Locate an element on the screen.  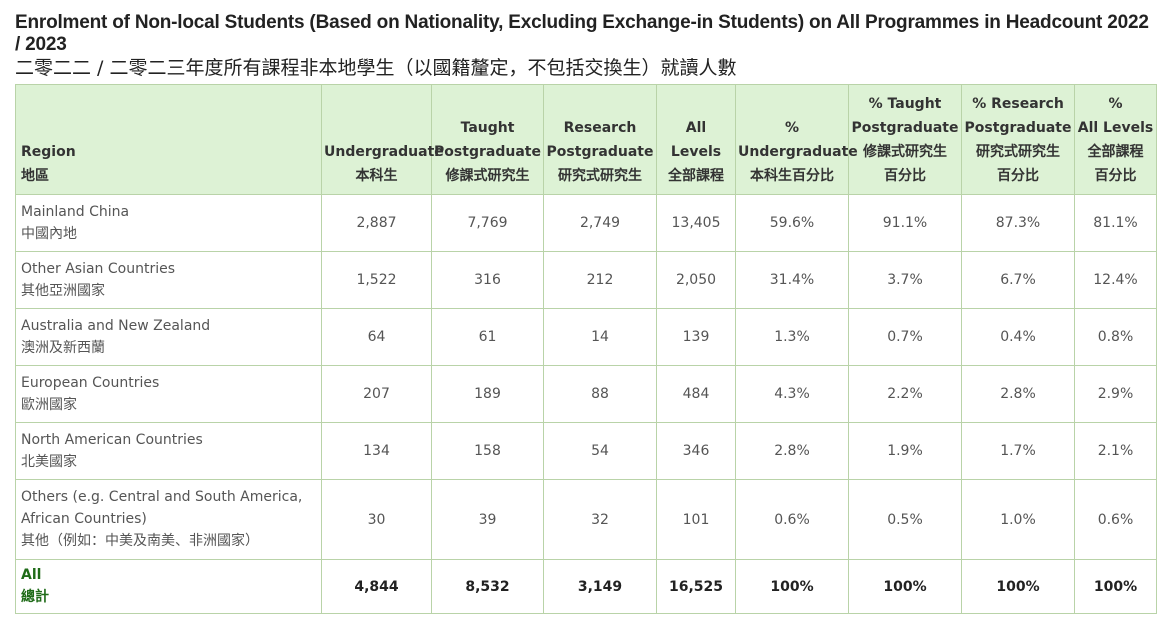
page-title-zh: 二零二二 / 二零二三年度所有課程非本地學生（以國籍釐定，不包括交換生）就讀人數 is located at coordinates (376, 68).